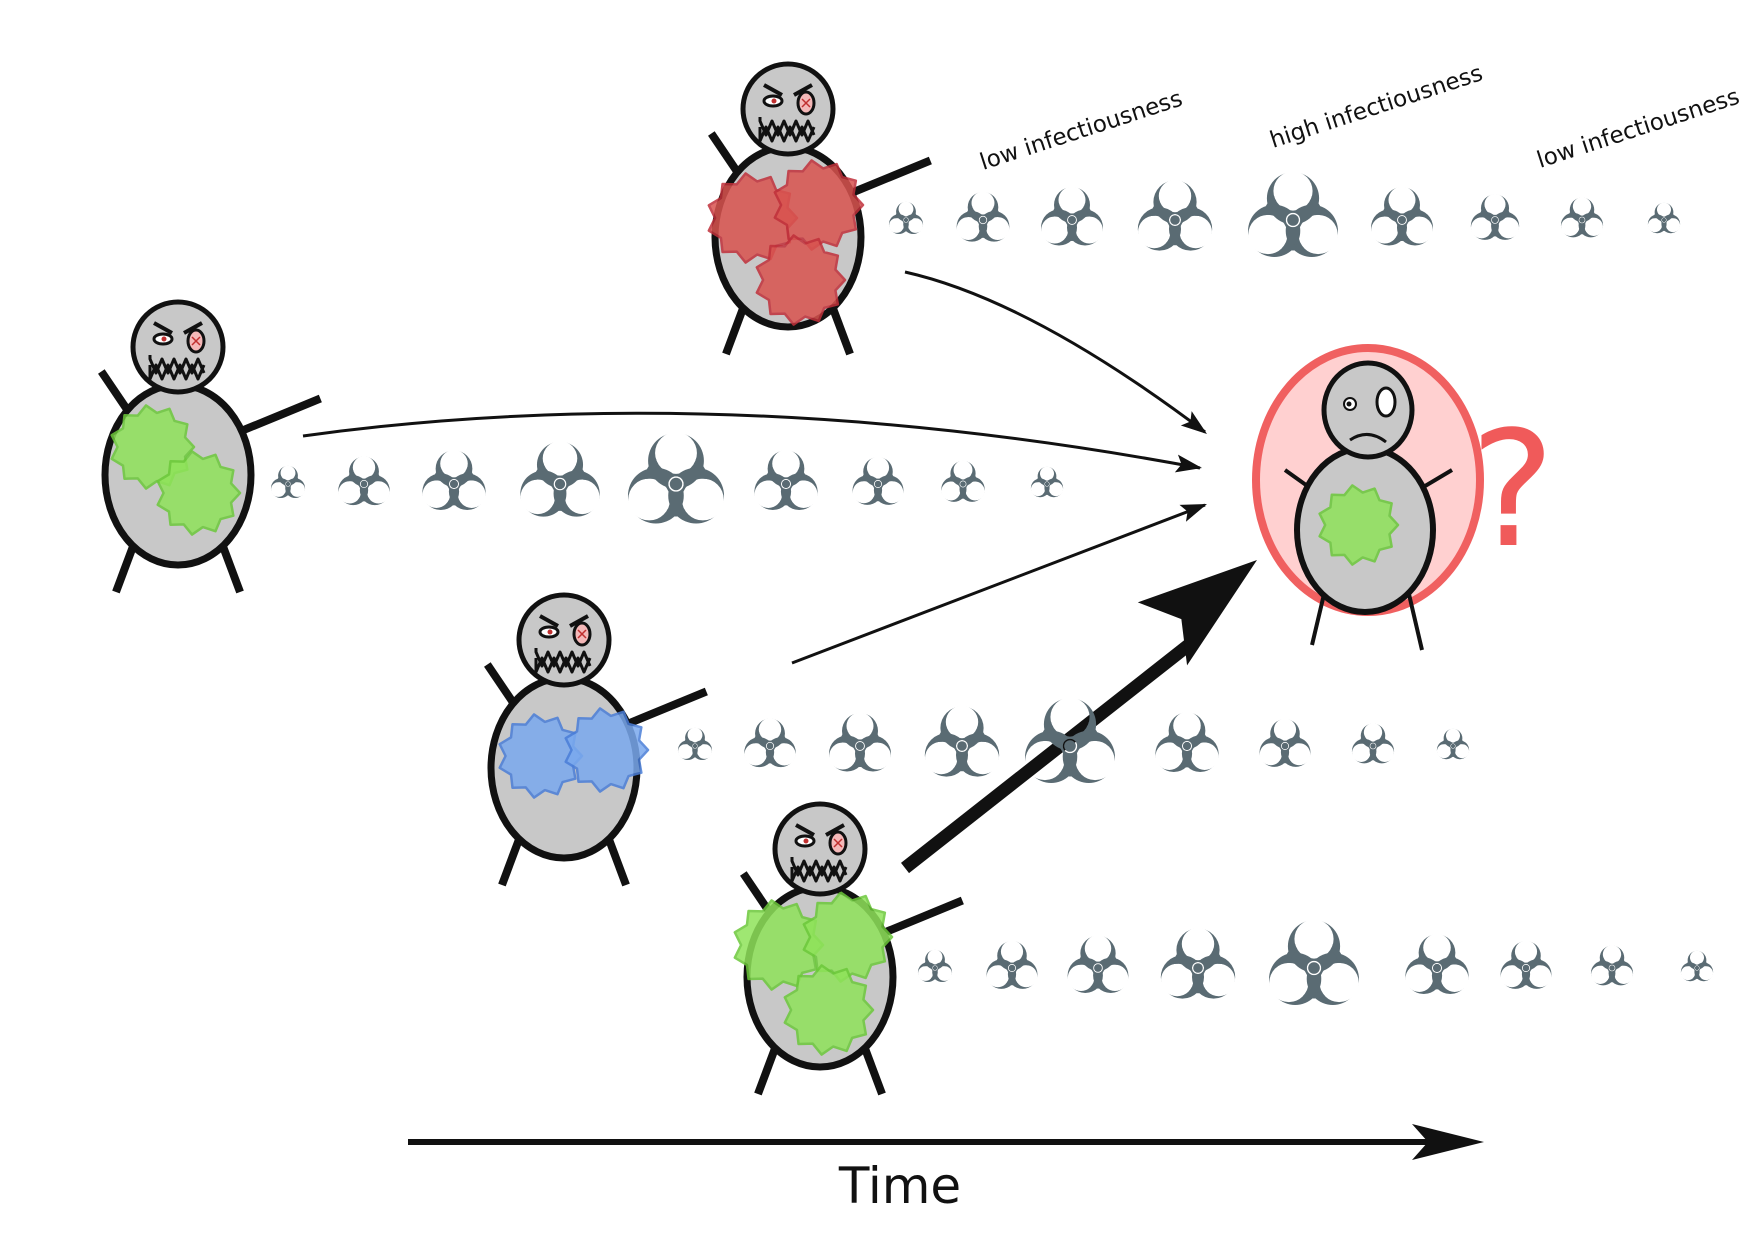  I want to click on infectiousness-row-green-left, so click(667, 478).